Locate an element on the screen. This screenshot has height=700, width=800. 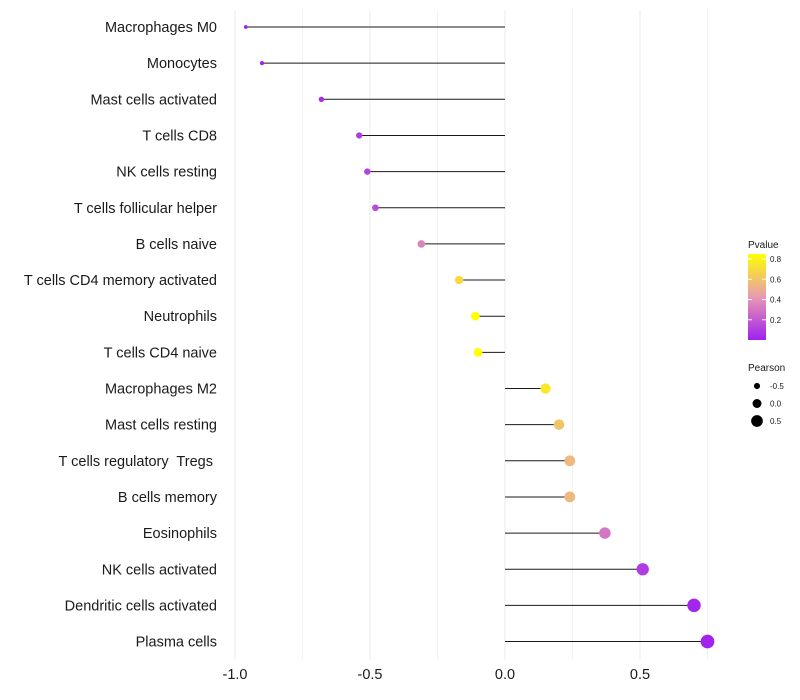
x-tick-label: -1.0 is located at coordinates (235, 675).